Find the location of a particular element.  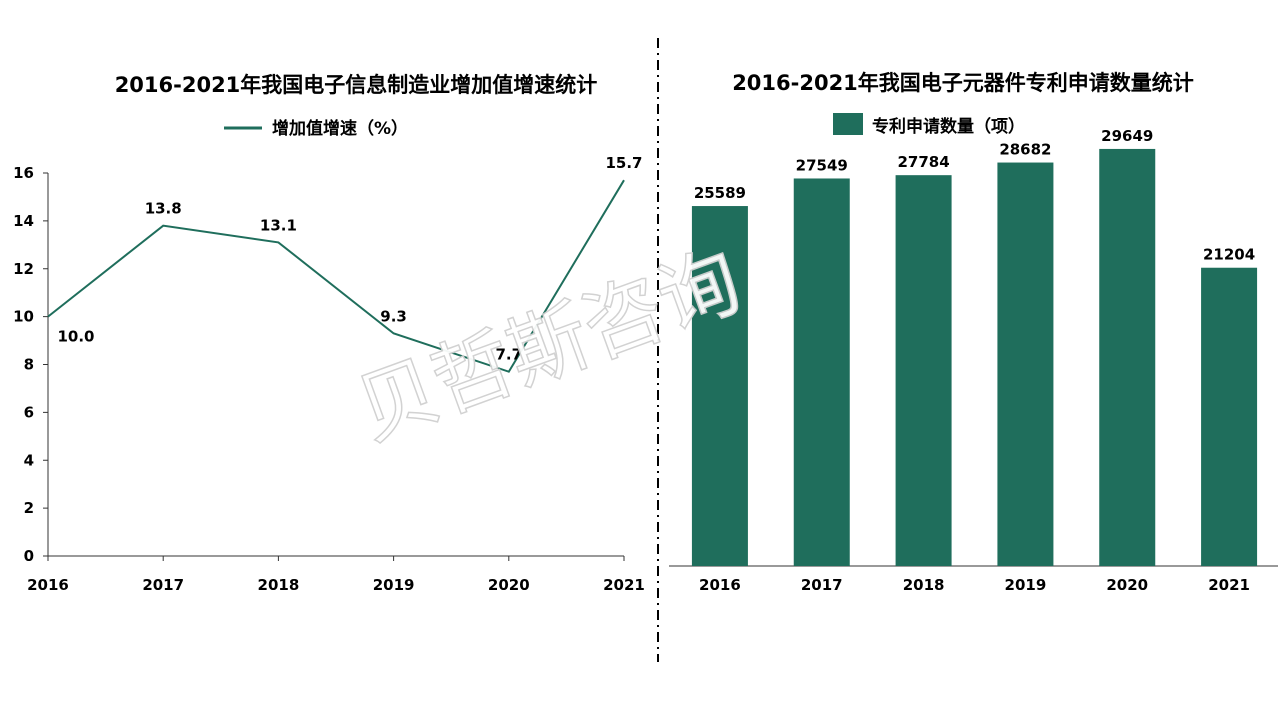

line-y-tick-label: 10 is located at coordinates (23, 317).